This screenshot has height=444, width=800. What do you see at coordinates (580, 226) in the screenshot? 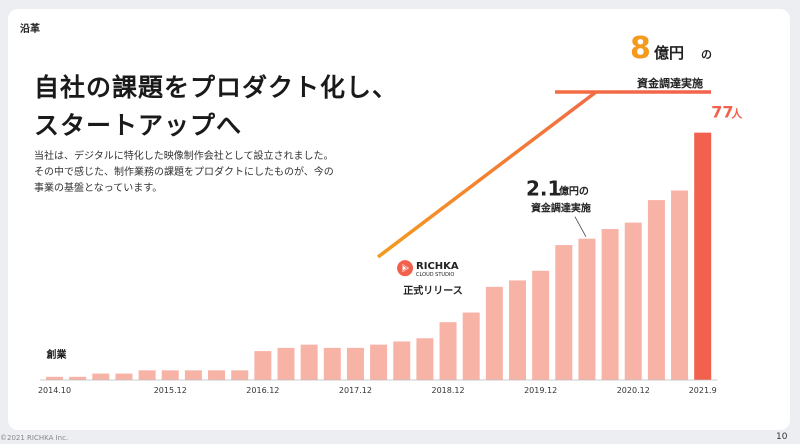
I see `funding1-leader-line` at bounding box center [580, 226].